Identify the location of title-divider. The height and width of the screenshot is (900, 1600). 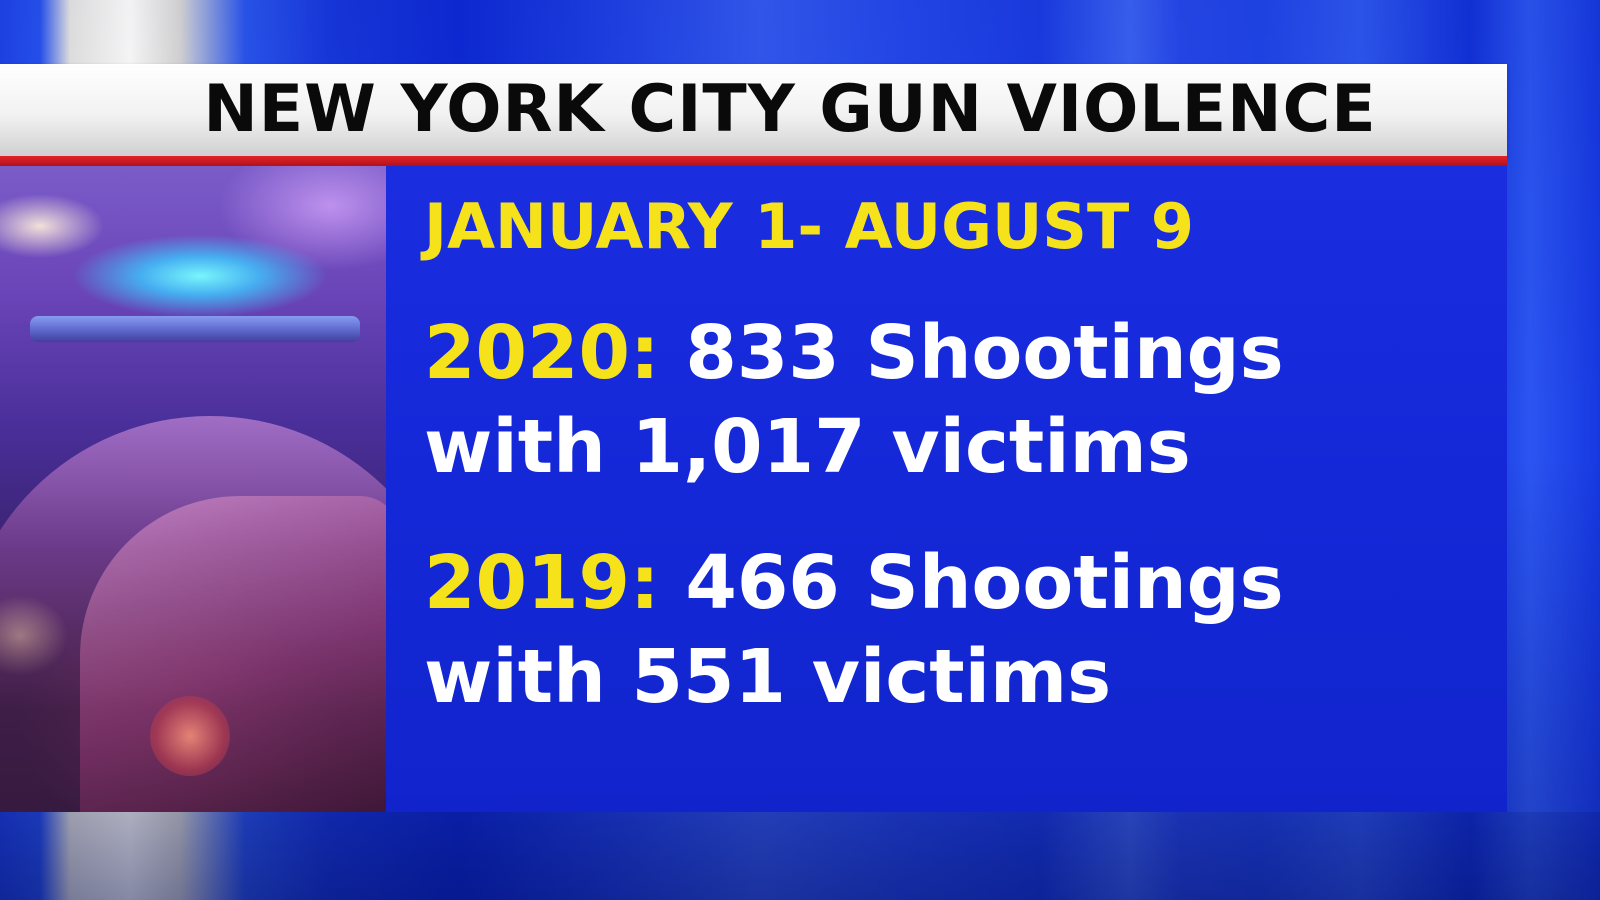
(753, 161).